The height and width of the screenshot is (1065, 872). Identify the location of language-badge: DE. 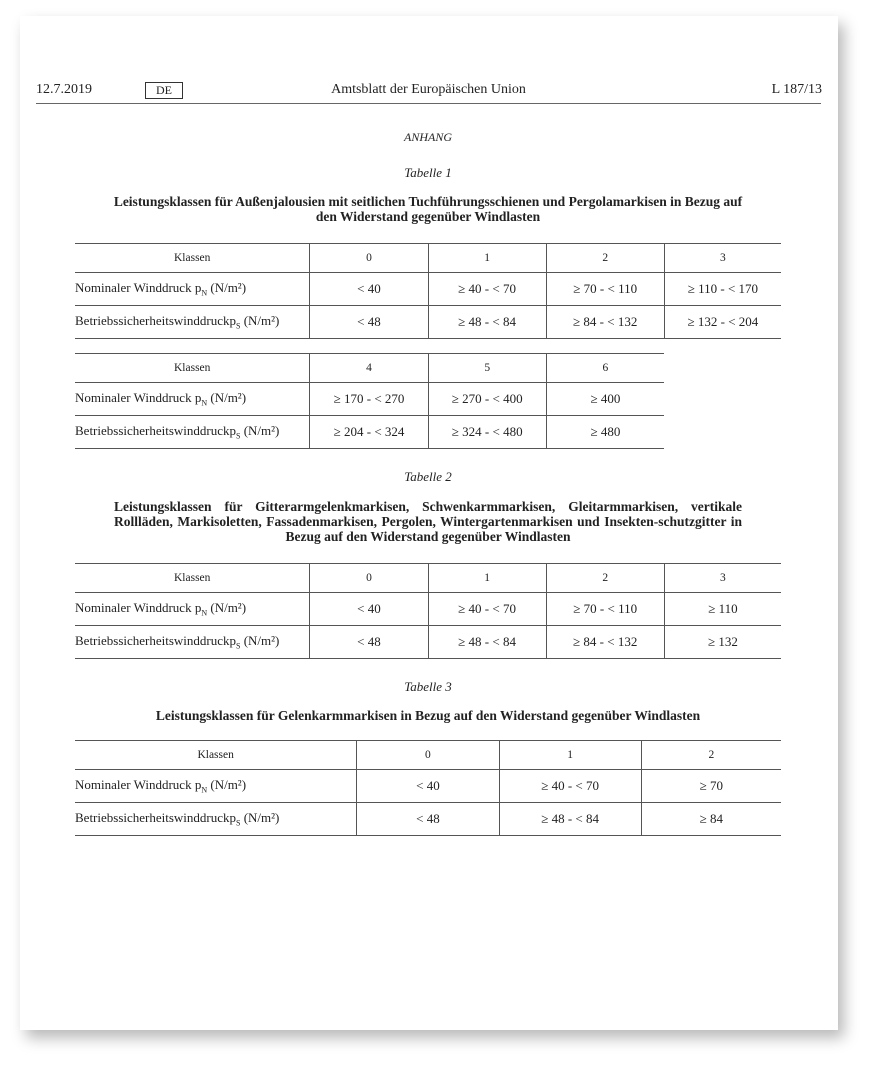
(164, 90).